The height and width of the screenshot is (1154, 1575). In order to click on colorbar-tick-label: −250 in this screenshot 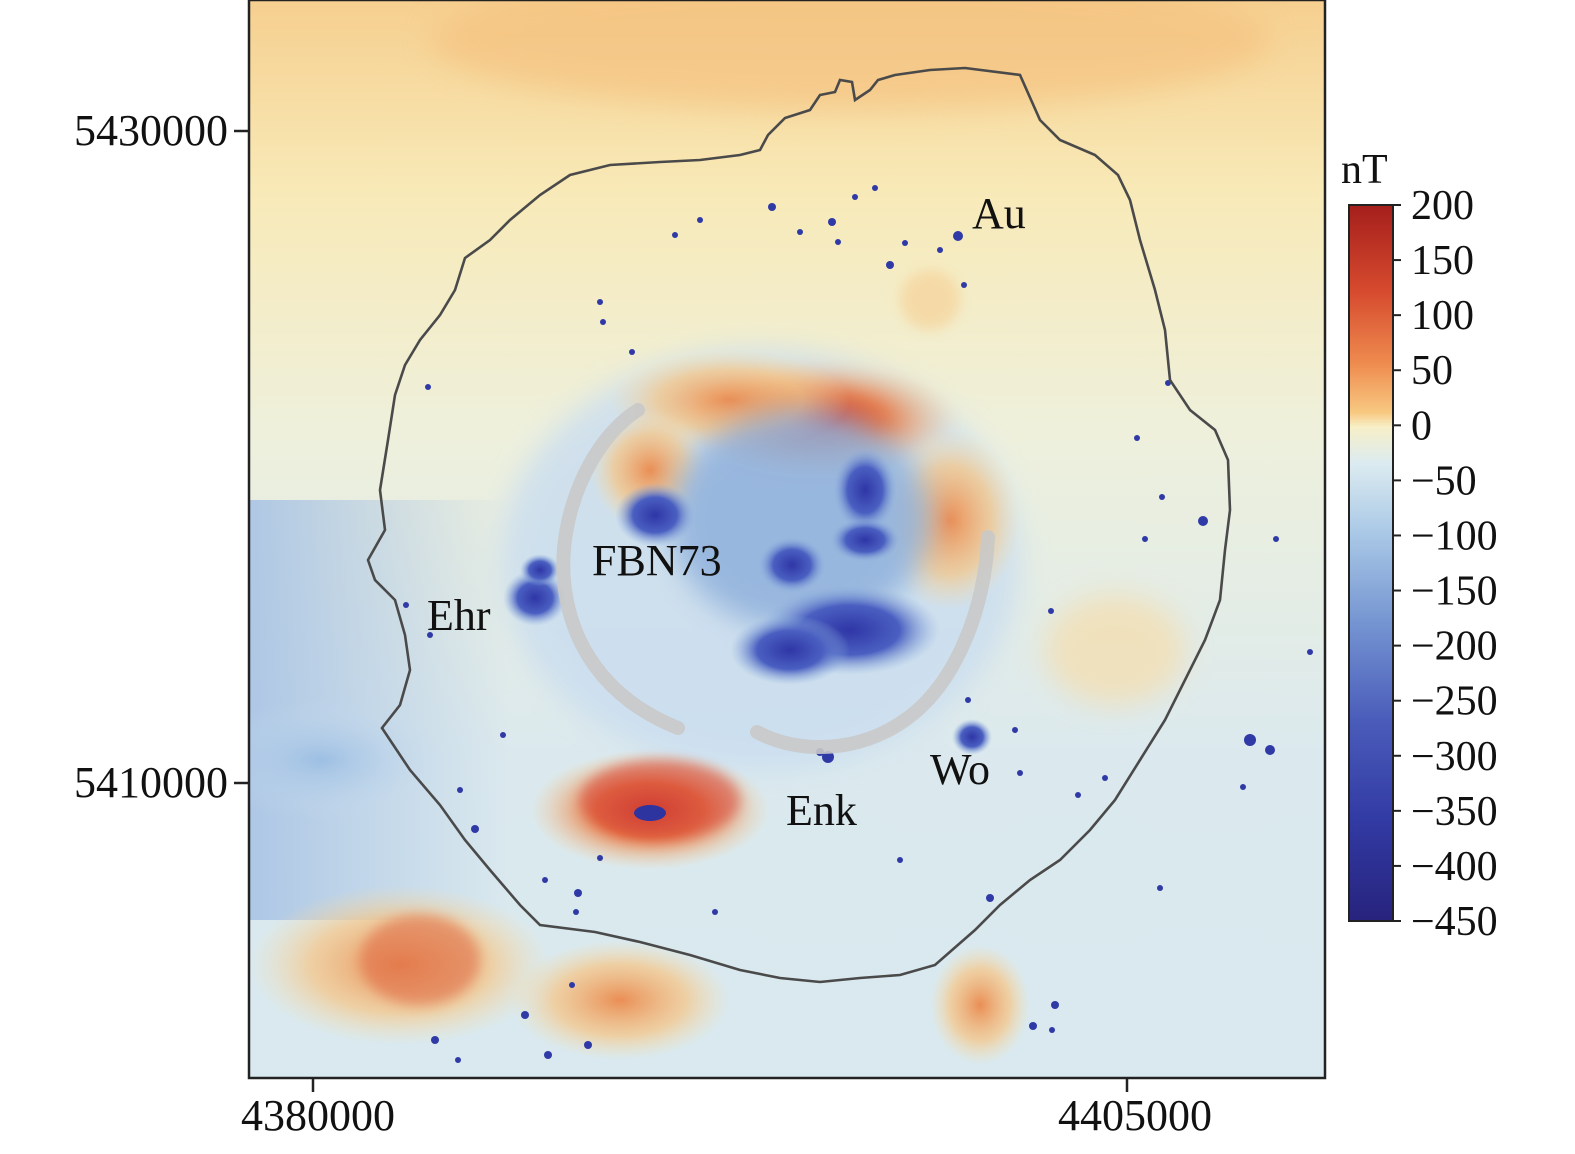, I will do `click(1454, 702)`.